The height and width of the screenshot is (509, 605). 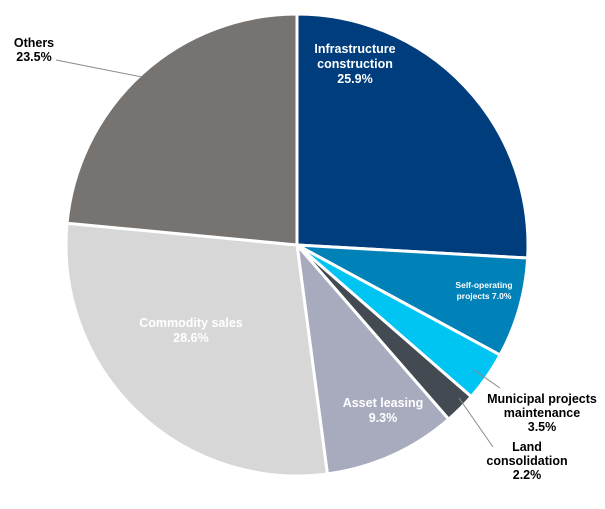 What do you see at coordinates (383, 403) in the screenshot?
I see `slice-label-line: Asset leasing` at bounding box center [383, 403].